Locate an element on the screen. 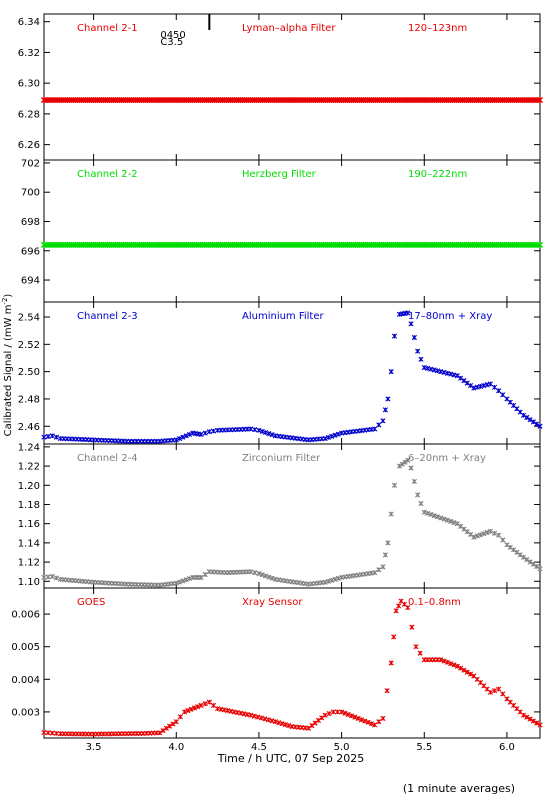  y-tick-label: 1.24 is located at coordinates (29, 447).